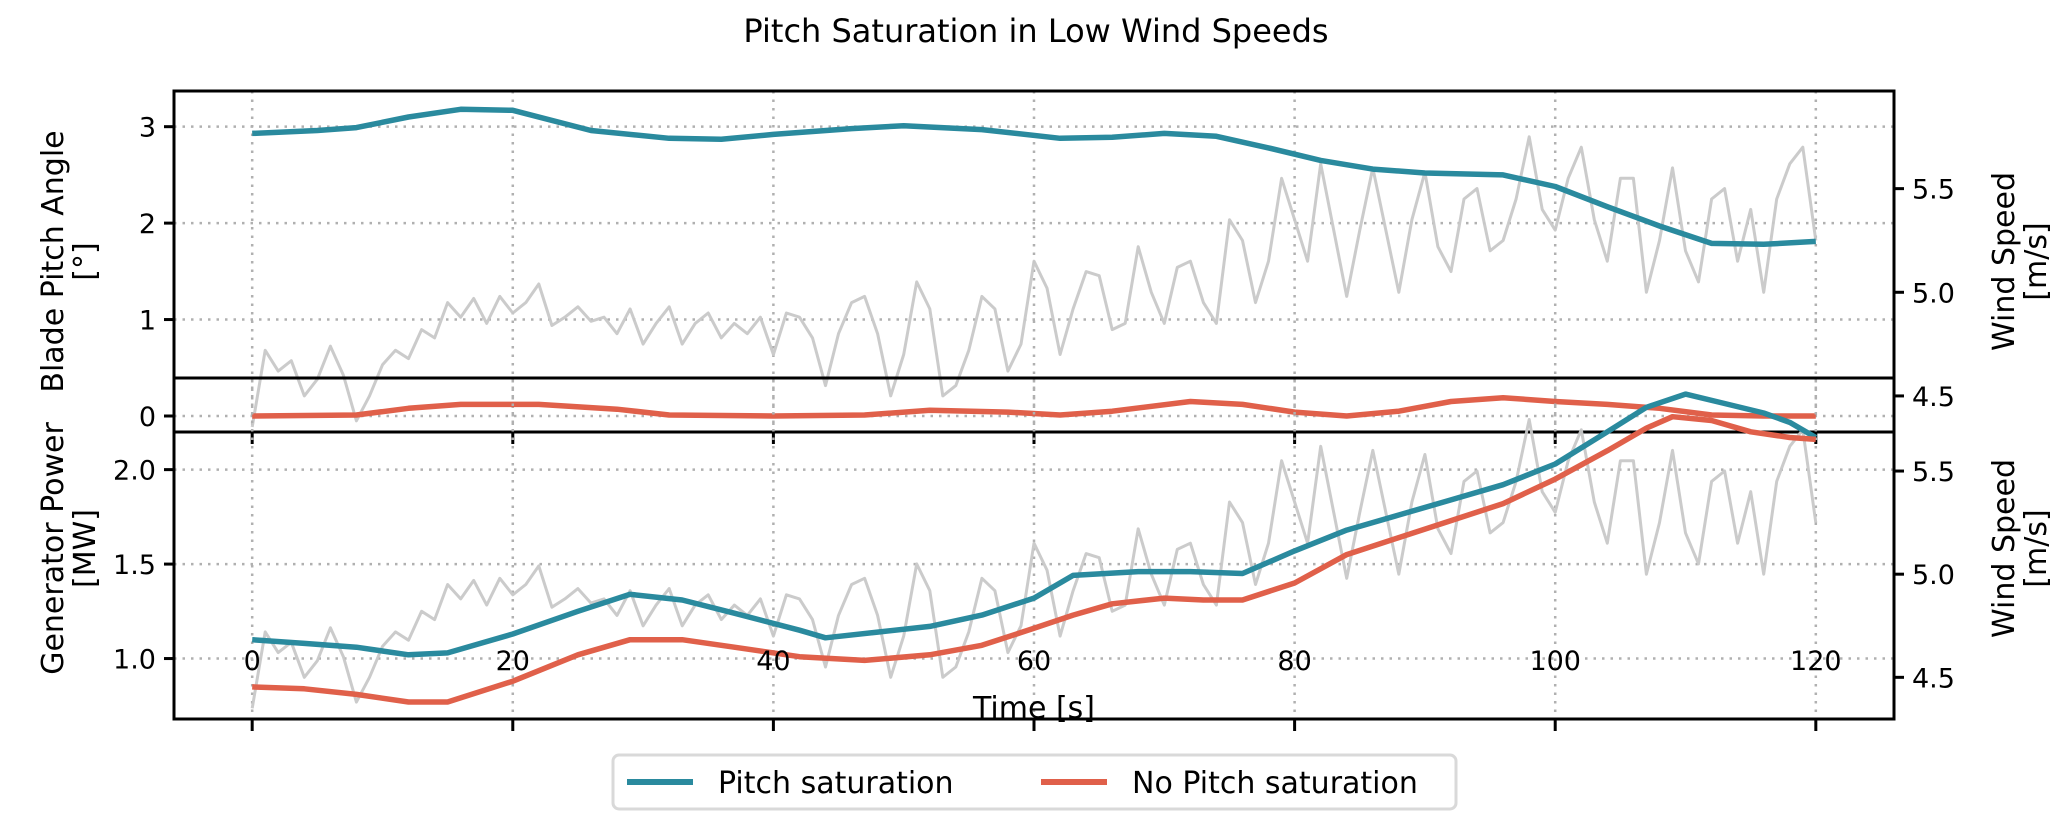 The width and height of the screenshot is (2067, 833). What do you see at coordinates (147, 128) in the screenshot?
I see `y-tick-label: 3` at bounding box center [147, 128].